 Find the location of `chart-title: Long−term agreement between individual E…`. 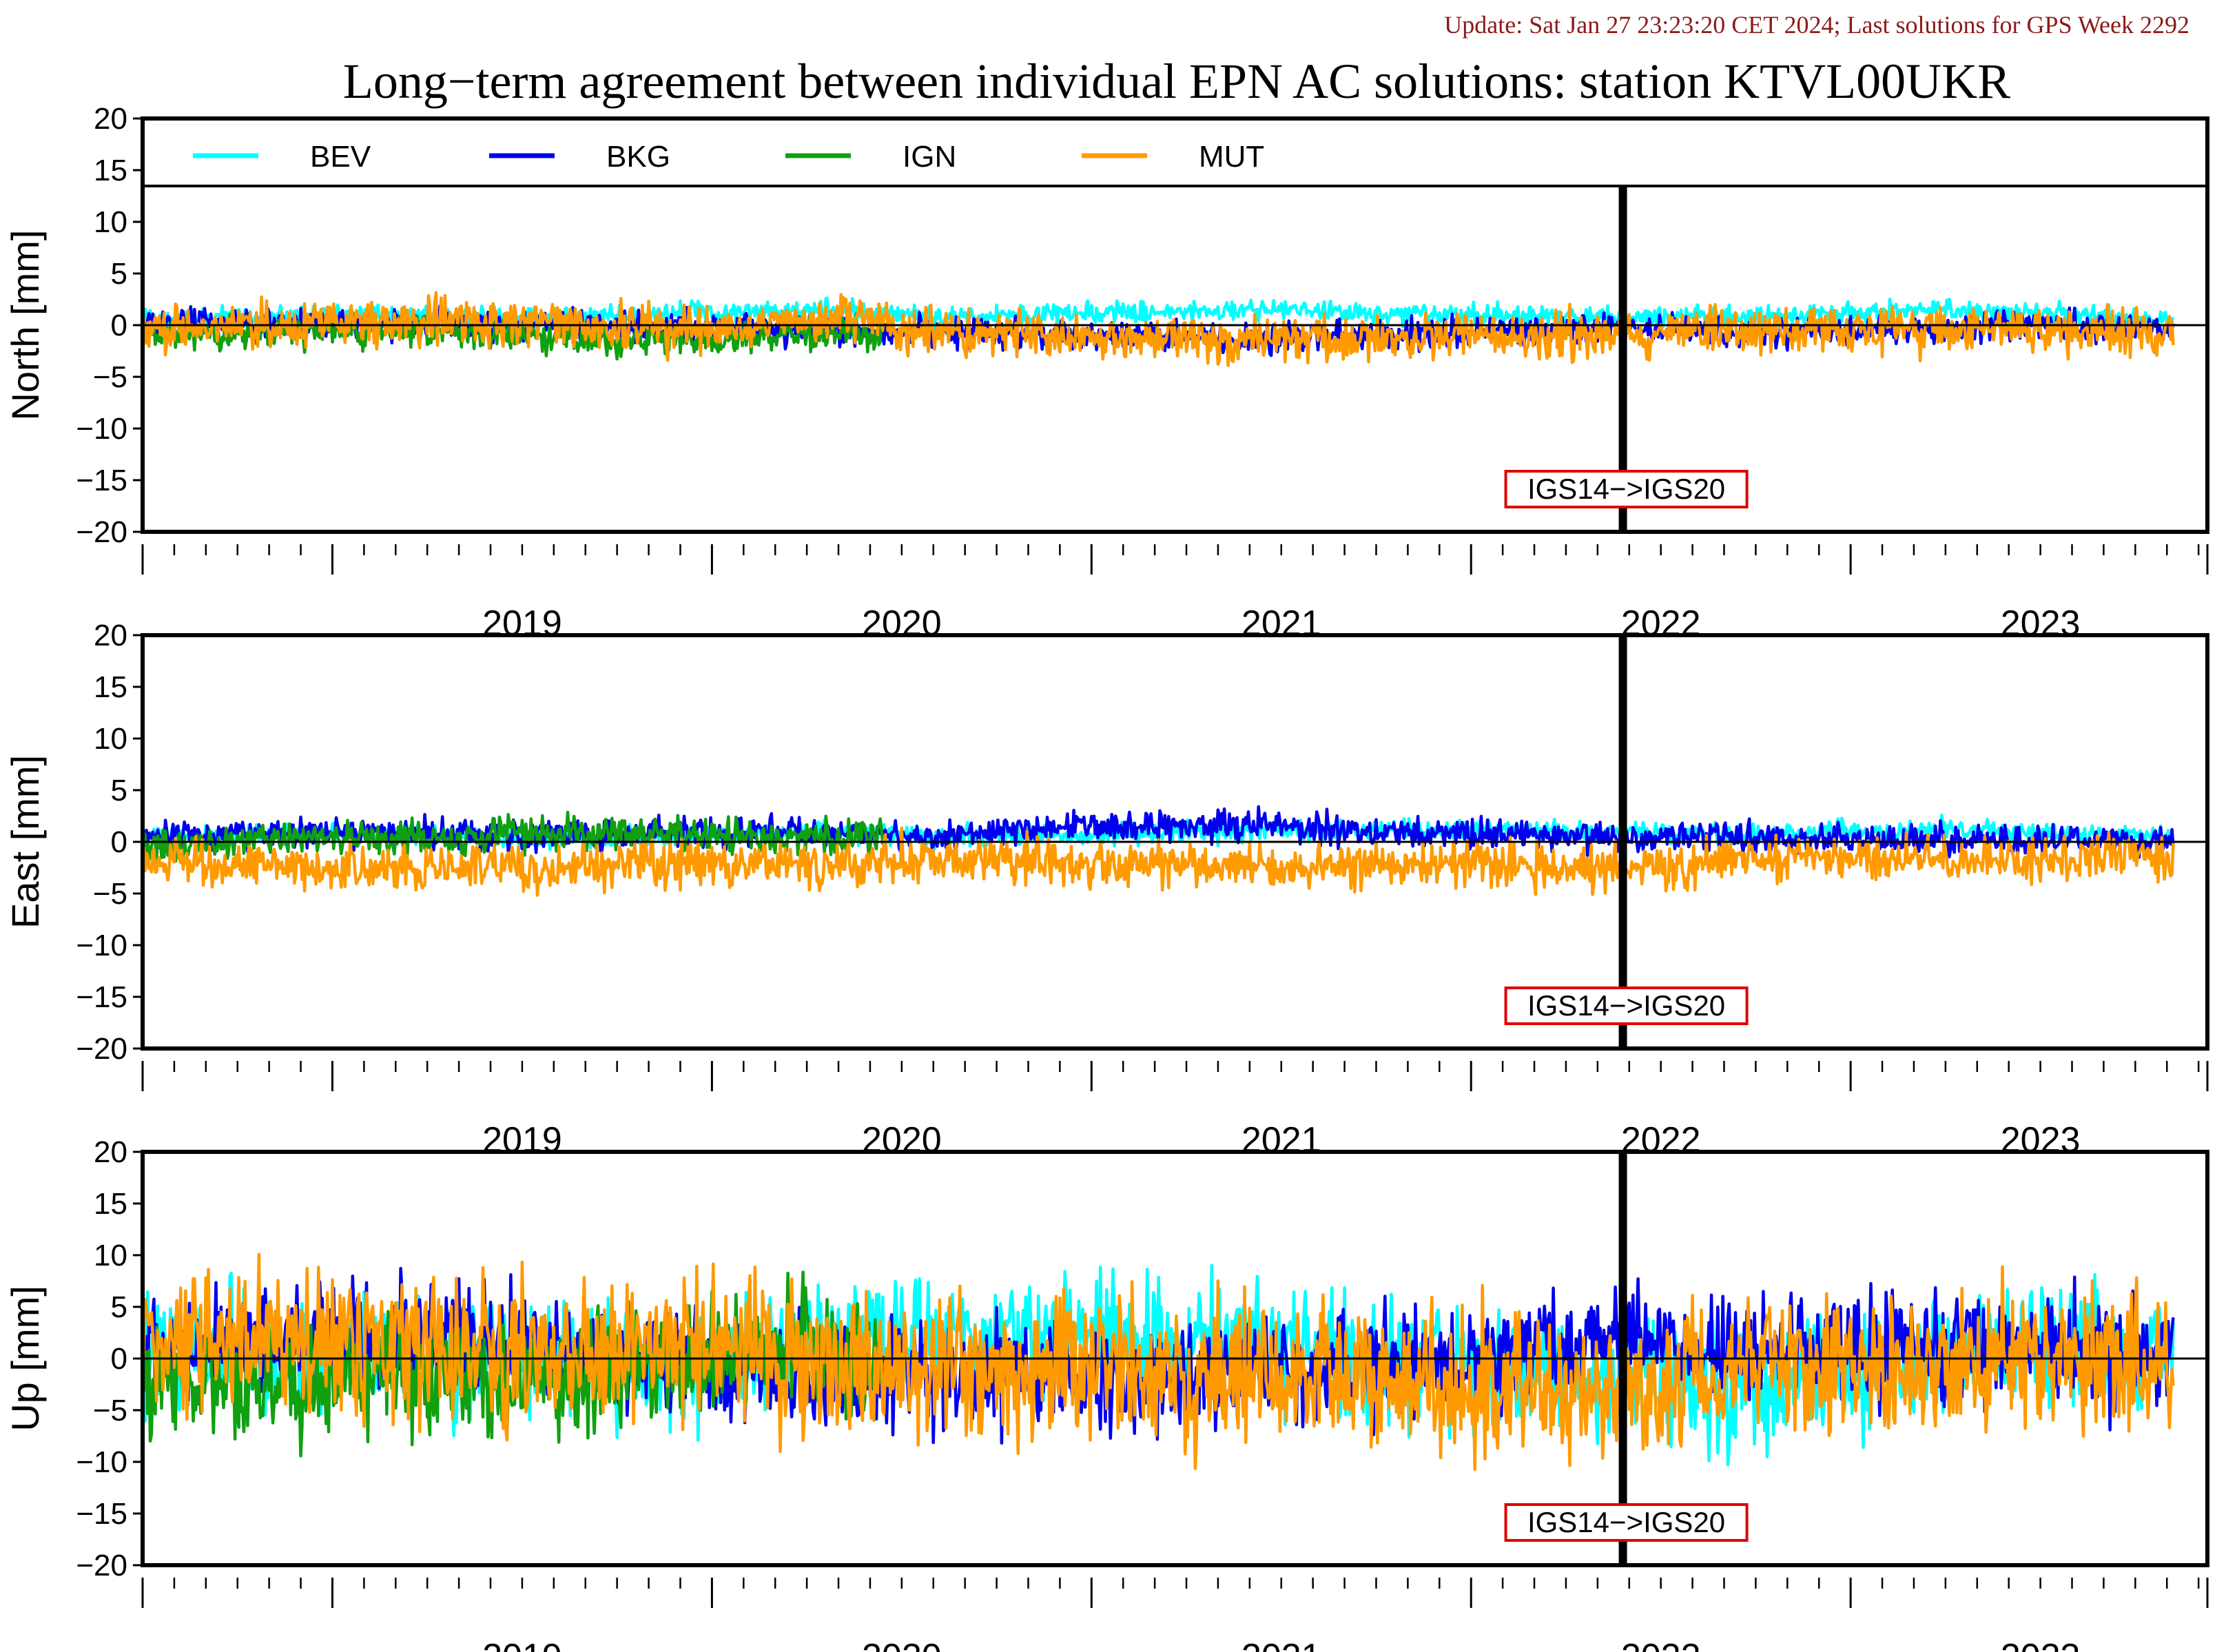

chart-title: Long−term agreement between individual E… is located at coordinates (1176, 81).